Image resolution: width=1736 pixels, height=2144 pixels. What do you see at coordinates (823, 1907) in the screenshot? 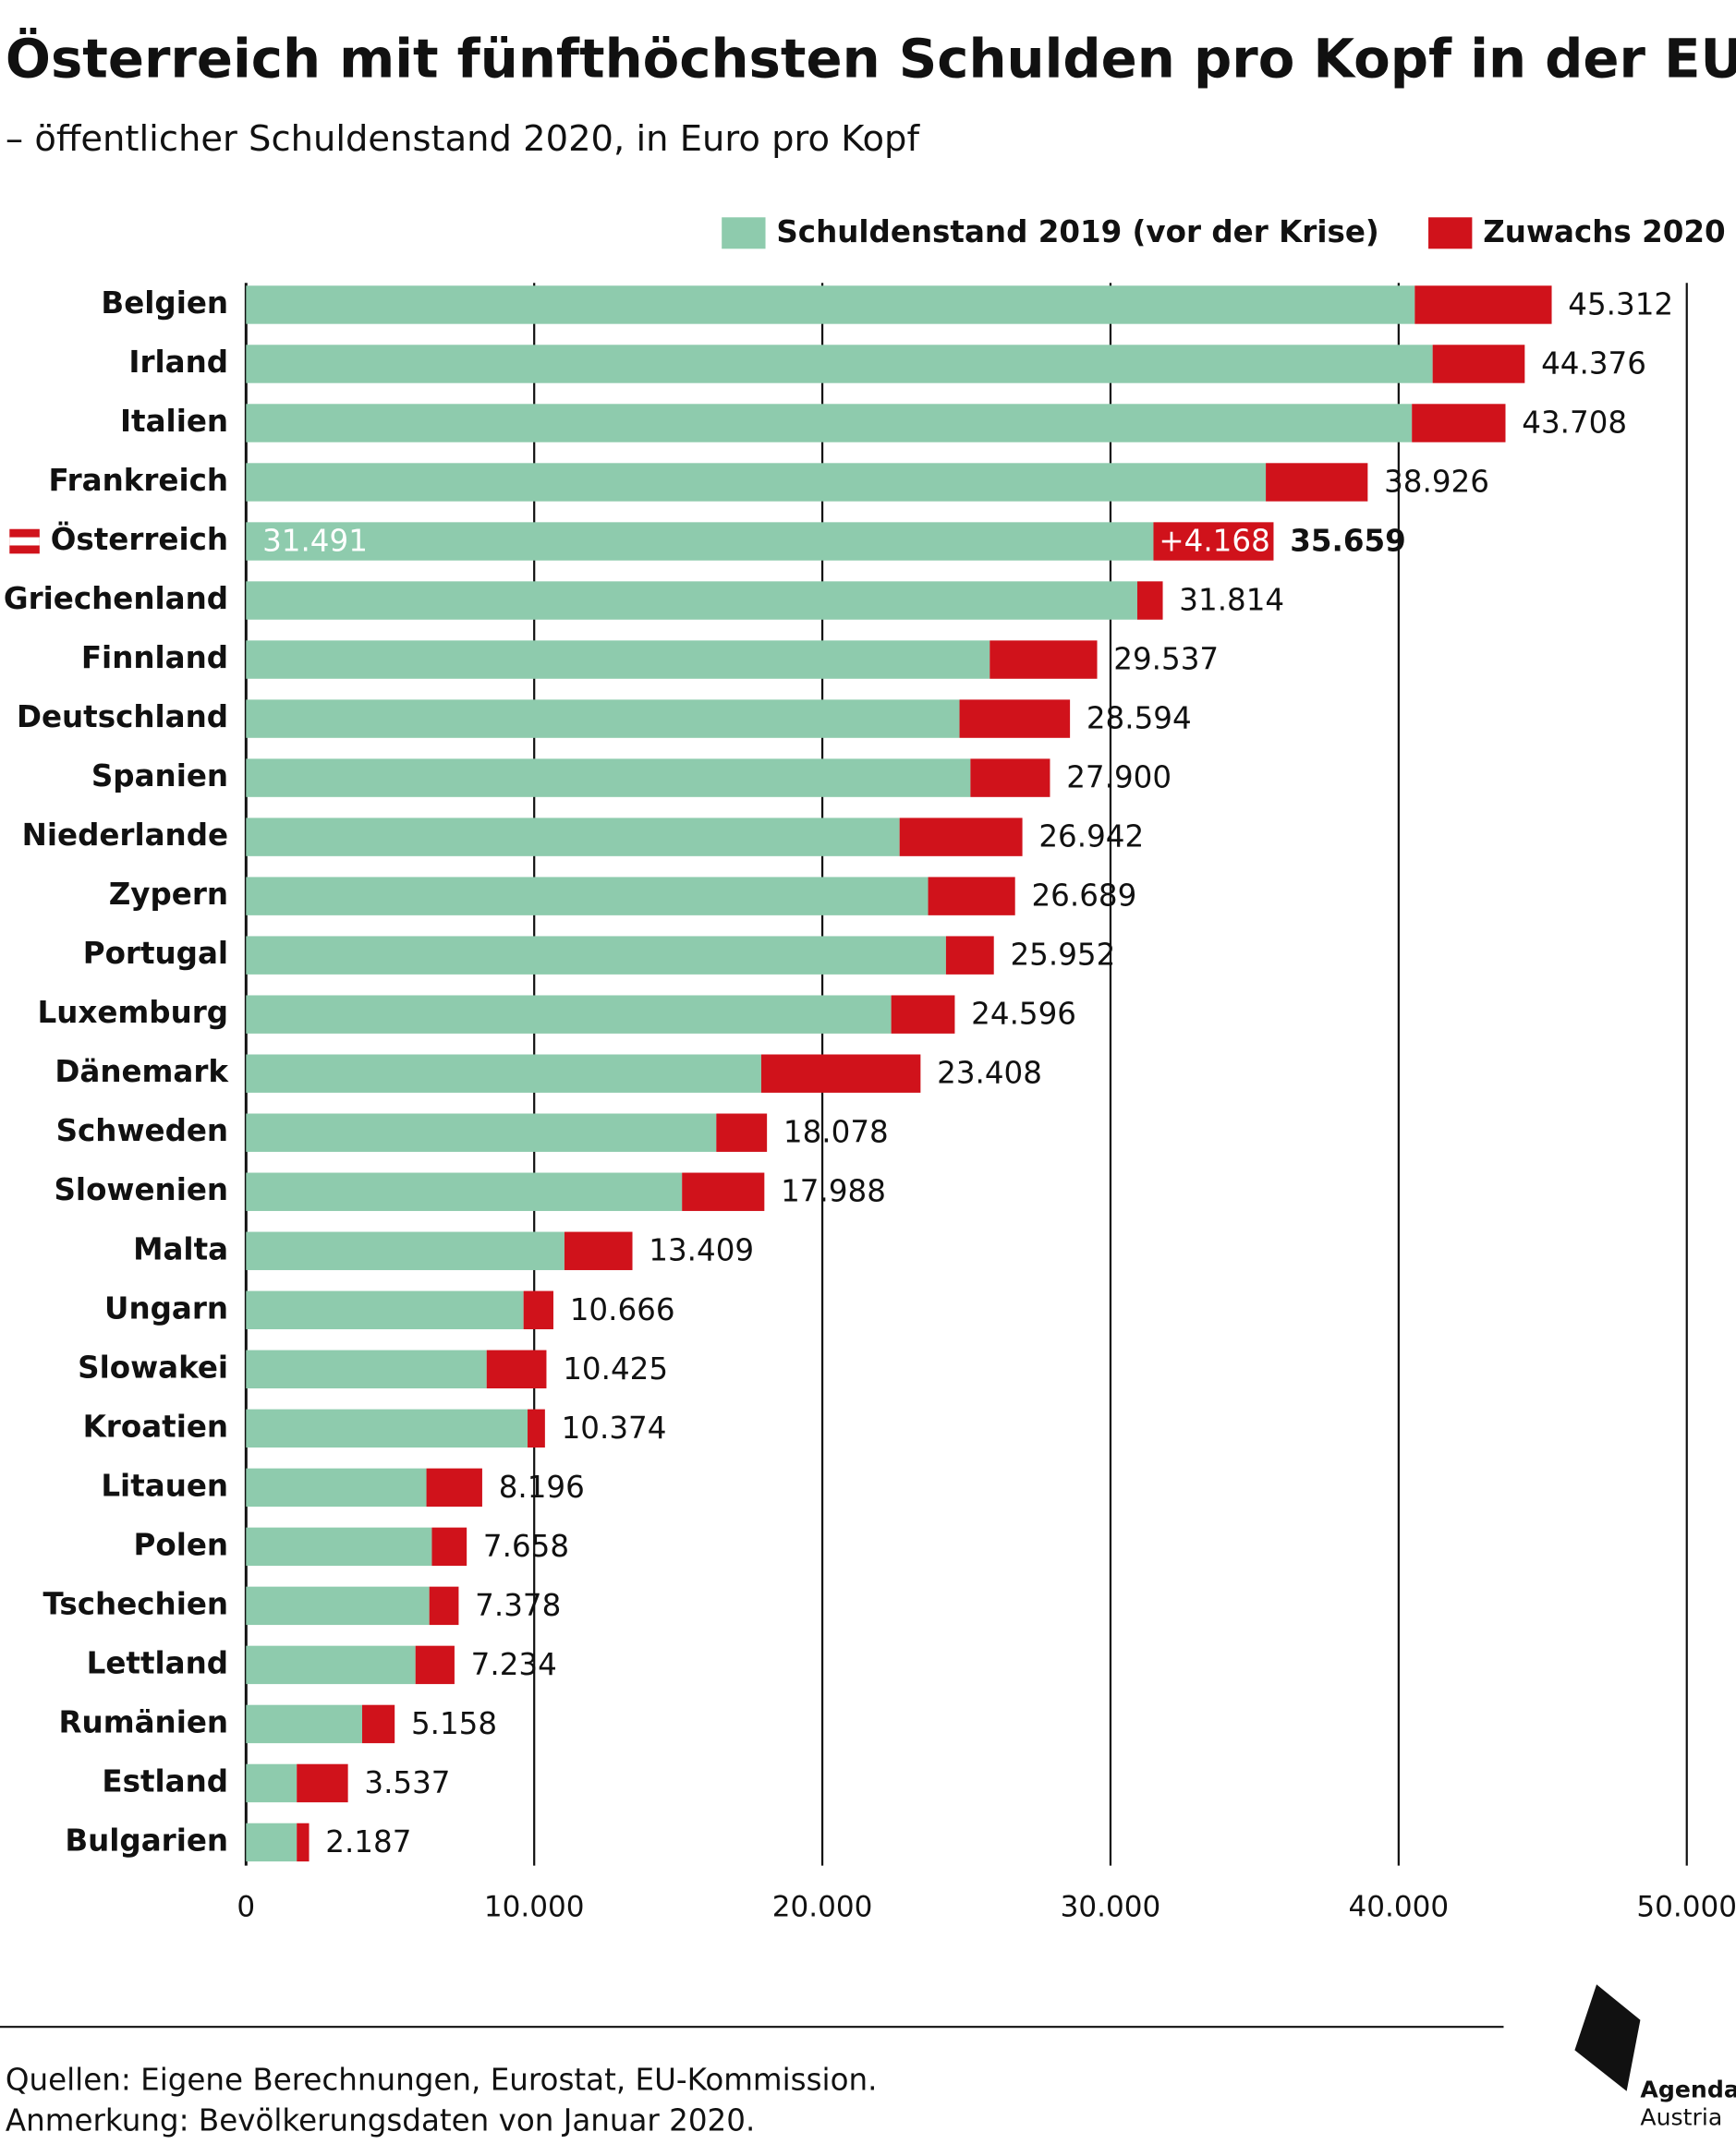
I see `x-tick-label: 20.000` at bounding box center [823, 1907].